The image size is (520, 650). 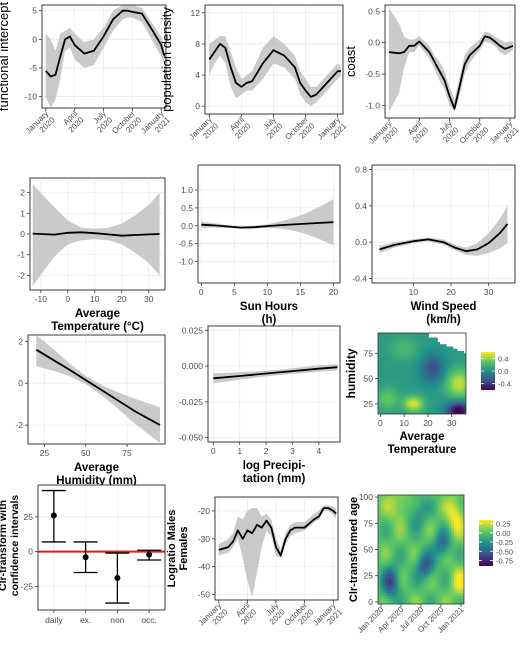 What do you see at coordinates (105, 43) in the screenshot?
I see `fitted-line` at bounding box center [105, 43].